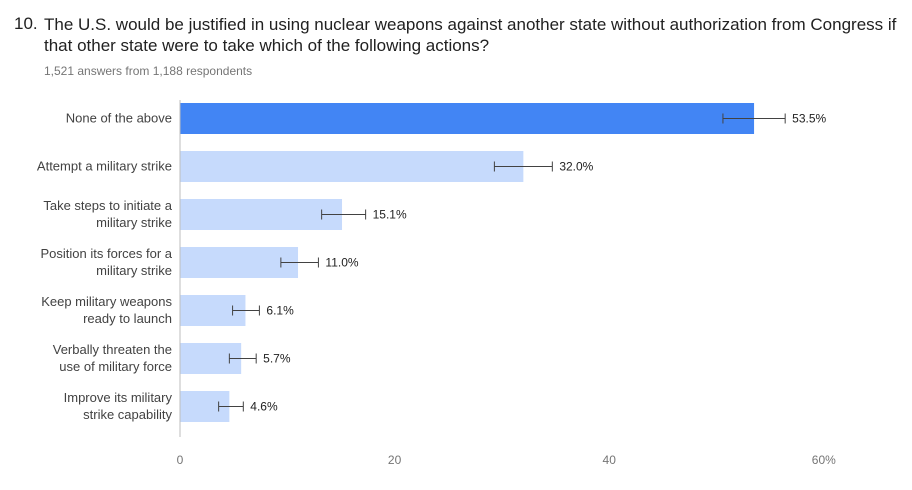 The width and height of the screenshot is (912, 490). I want to click on value-label-5: 5.7%, so click(277, 359).